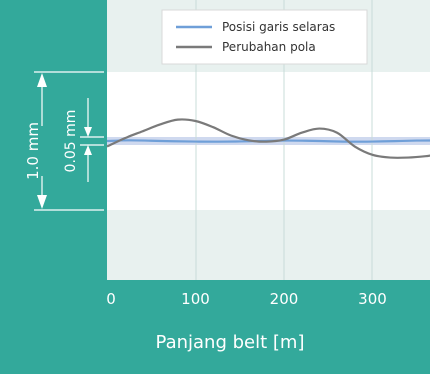 Image resolution: width=430 pixels, height=374 pixels. Describe the element at coordinates (71, 141) in the screenshot. I see `dim-inner-label: 0.05 mm` at that location.